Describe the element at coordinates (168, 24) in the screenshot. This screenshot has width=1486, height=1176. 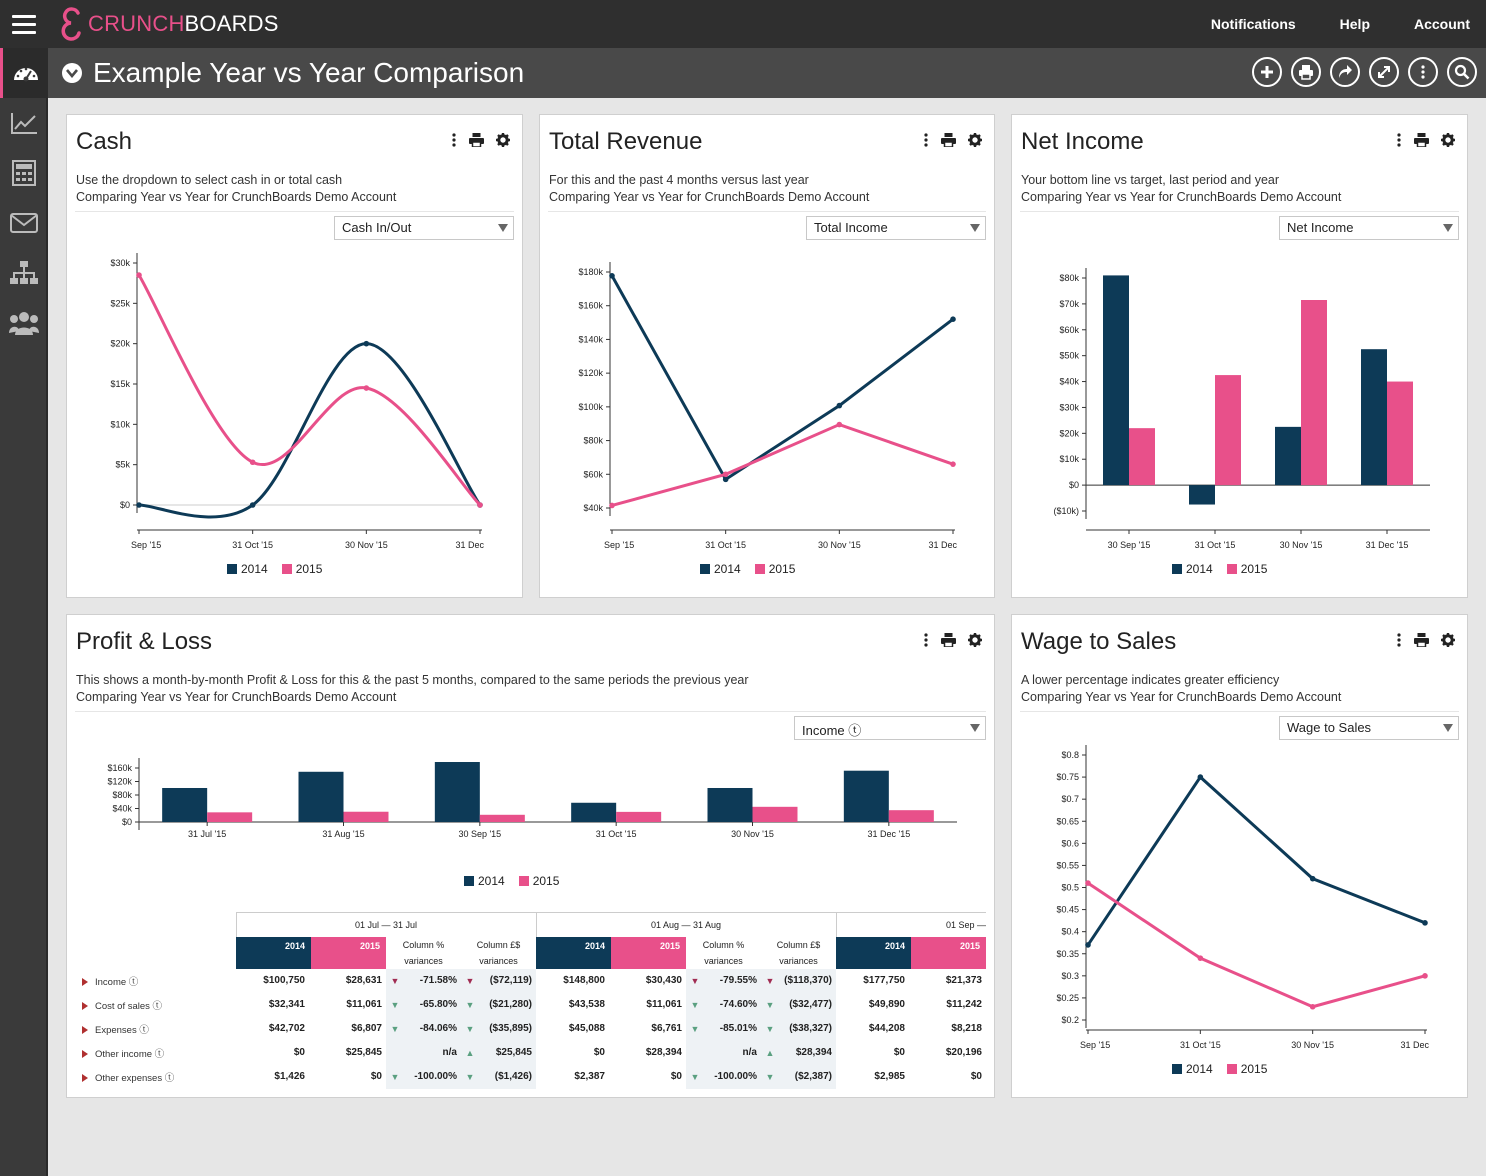
I see `brand-logo: CRUNCHBOARDS` at that location.